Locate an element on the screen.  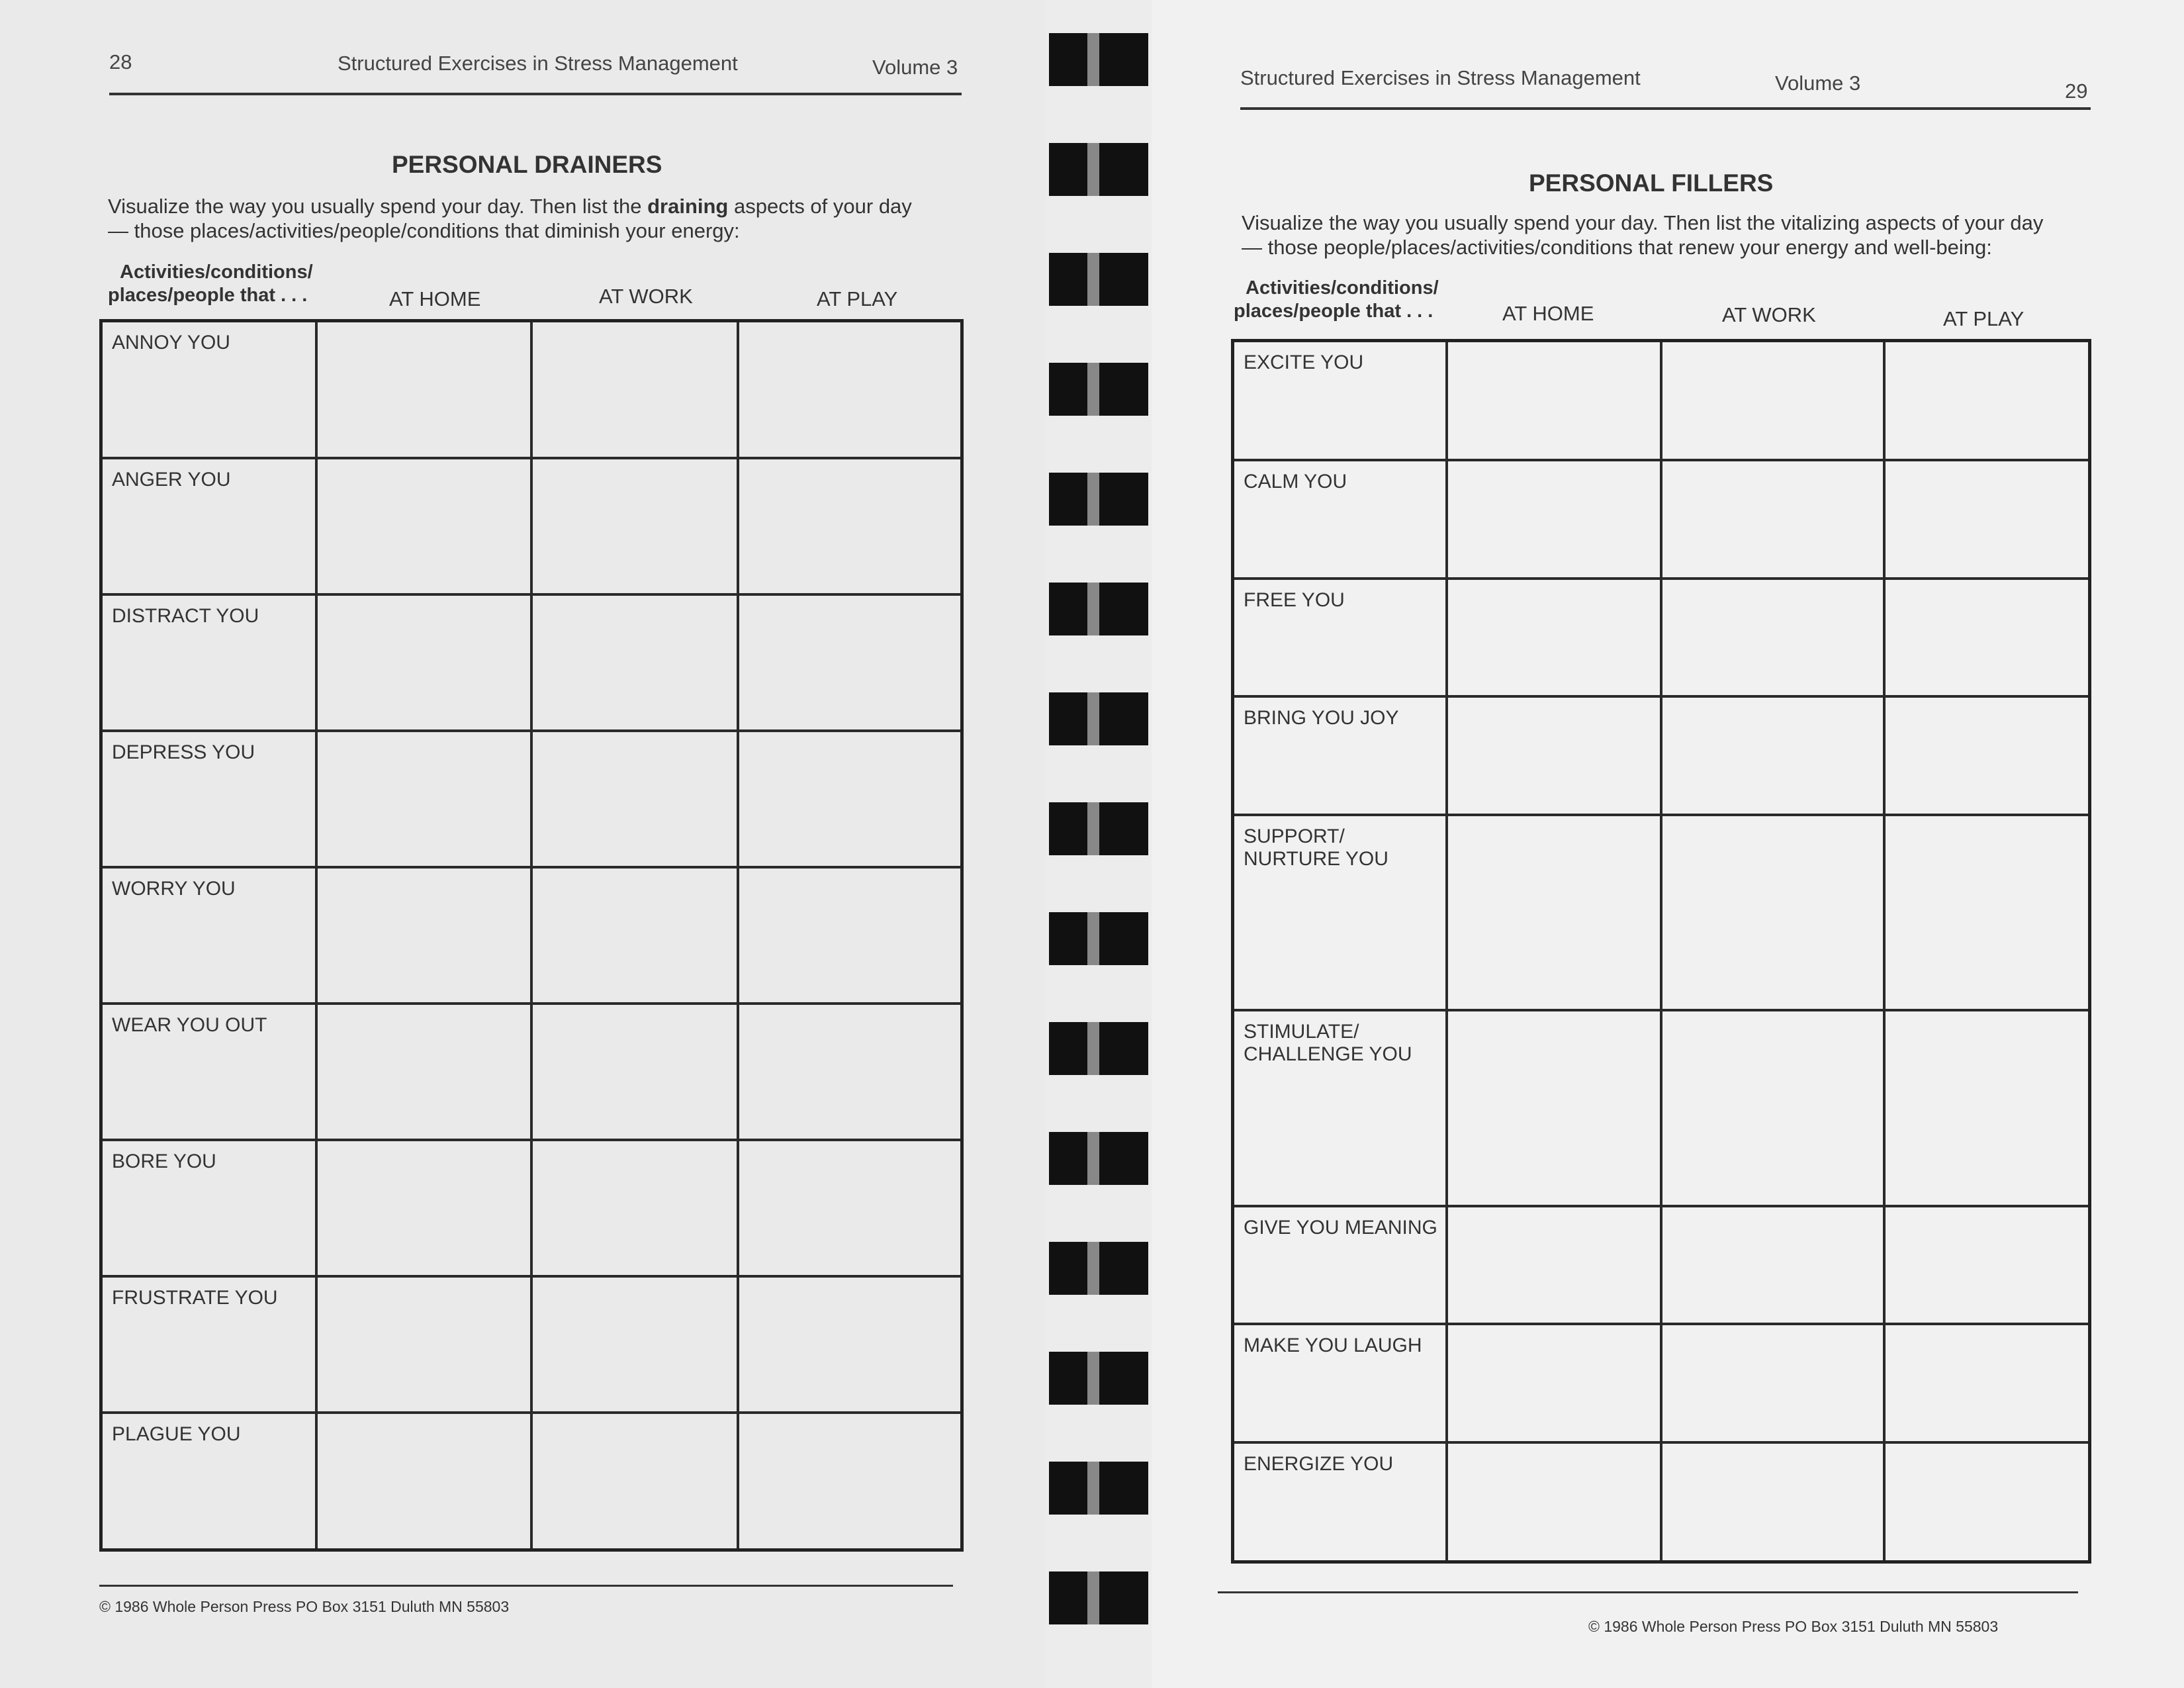
intro-part: aspects of your day is located at coordinates (820, 206).